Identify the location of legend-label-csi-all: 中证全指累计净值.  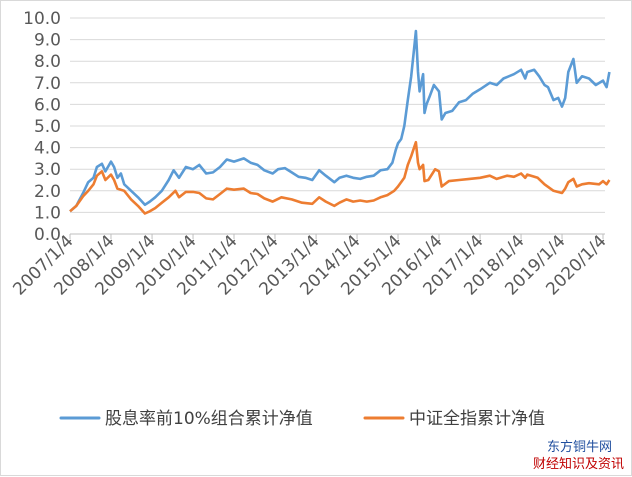
(477, 419).